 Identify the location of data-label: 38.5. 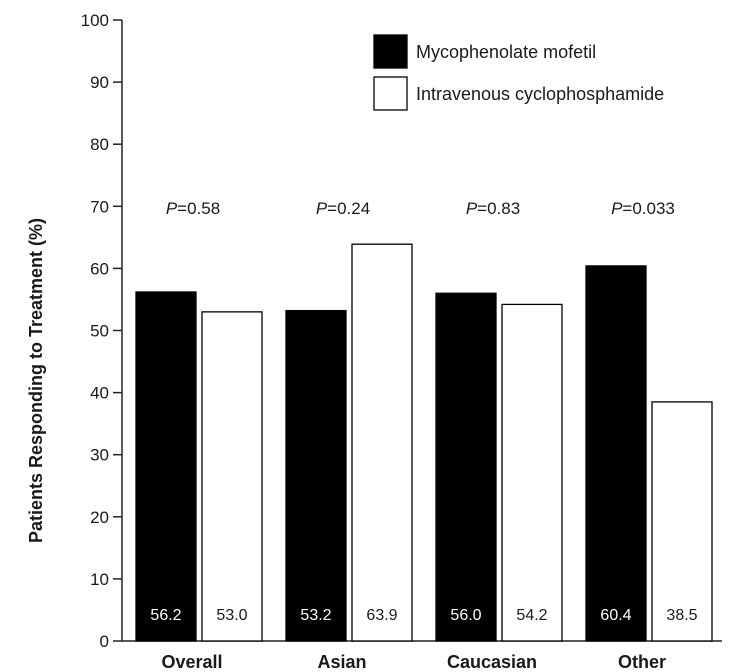
(681, 615).